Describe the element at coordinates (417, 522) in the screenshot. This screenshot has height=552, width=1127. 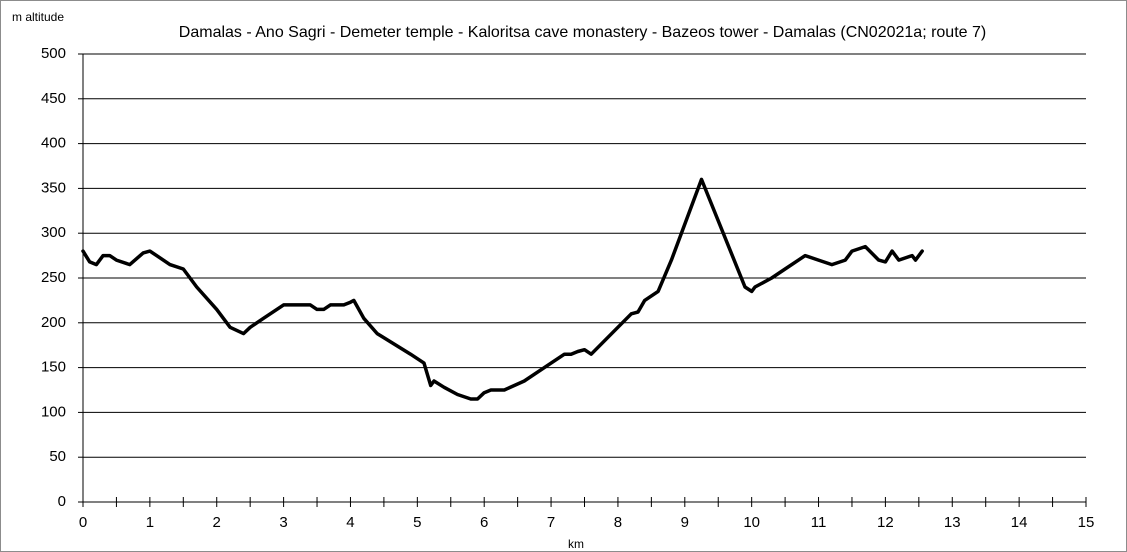
I see `x-tick-label: 5` at that location.